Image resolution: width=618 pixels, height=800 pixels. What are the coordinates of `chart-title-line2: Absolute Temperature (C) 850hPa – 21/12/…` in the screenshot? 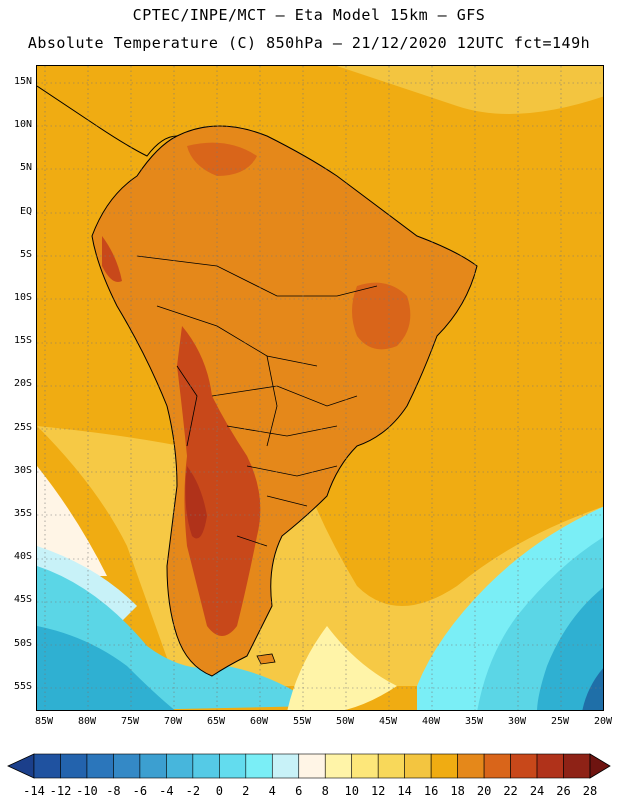 It's located at (309, 43).